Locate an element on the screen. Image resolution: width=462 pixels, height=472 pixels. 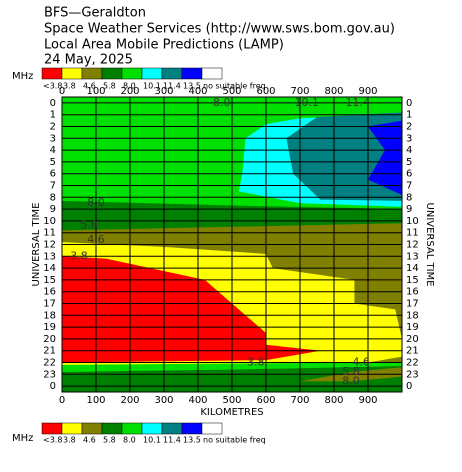
x-tick-label: 800 is located at coordinates (333, 400).